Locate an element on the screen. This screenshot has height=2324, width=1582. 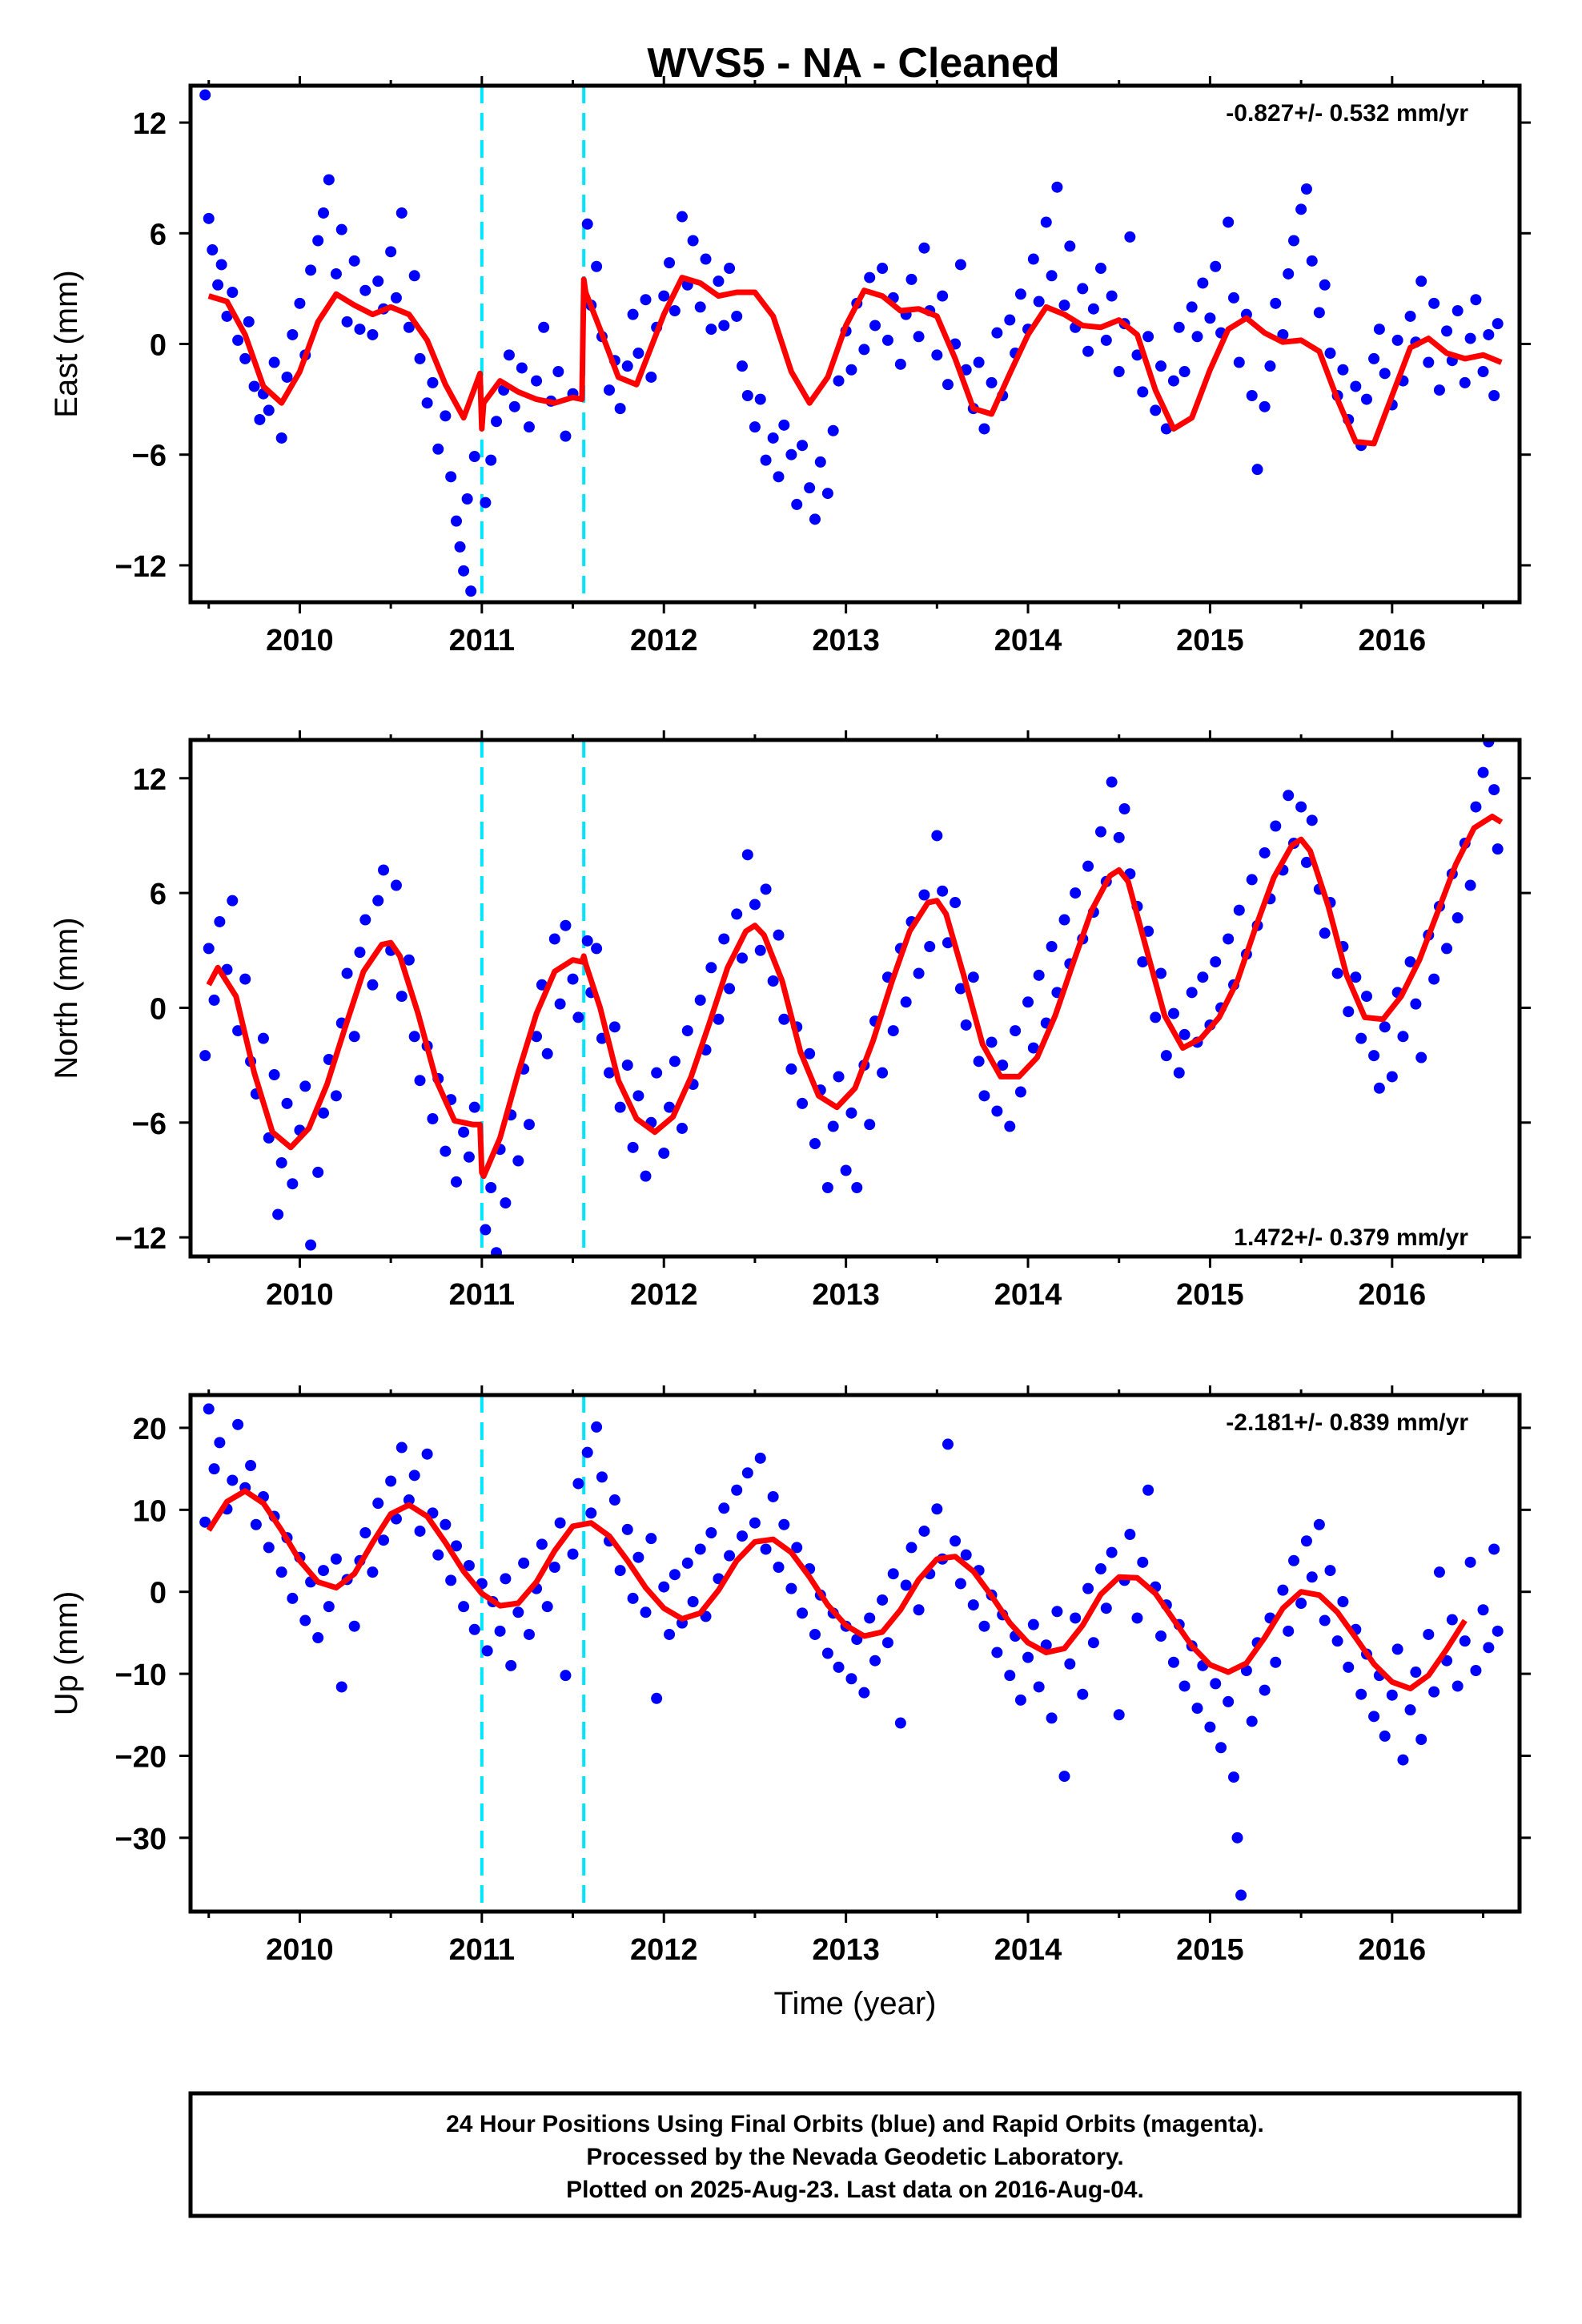
figure-title: WVS5 - NA - Cleaned is located at coordinates (853, 63).